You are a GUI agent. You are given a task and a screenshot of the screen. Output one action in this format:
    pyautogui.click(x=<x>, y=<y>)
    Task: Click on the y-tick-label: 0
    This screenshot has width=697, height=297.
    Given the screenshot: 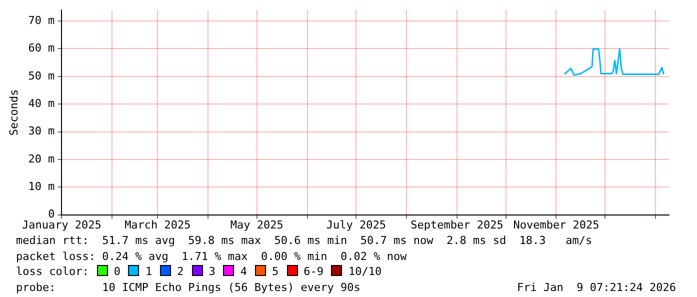 What is the action you would take?
    pyautogui.click(x=51, y=214)
    